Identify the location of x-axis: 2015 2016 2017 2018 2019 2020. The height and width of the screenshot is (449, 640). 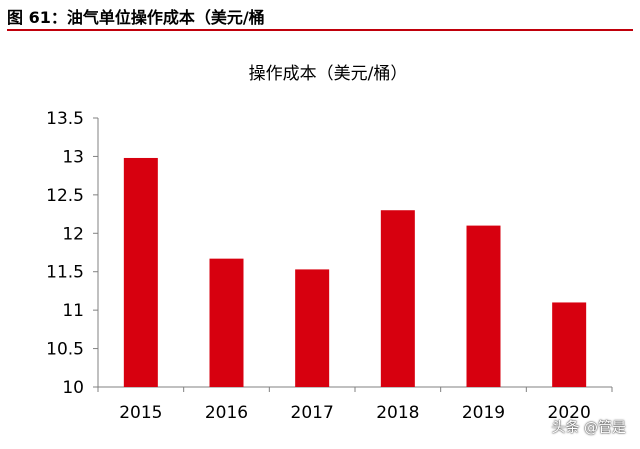
(355, 404).